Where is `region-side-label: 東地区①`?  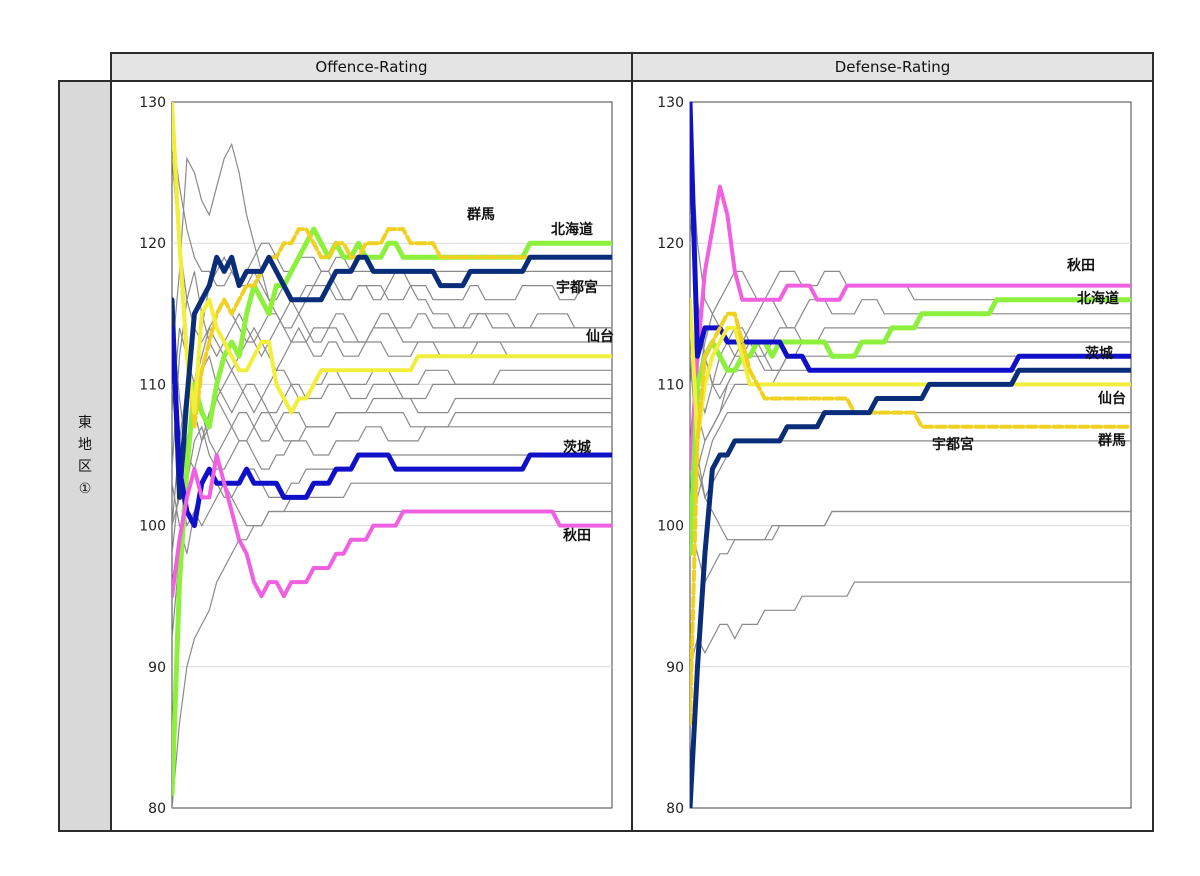
region-side-label: 東地区① is located at coordinates (85, 456).